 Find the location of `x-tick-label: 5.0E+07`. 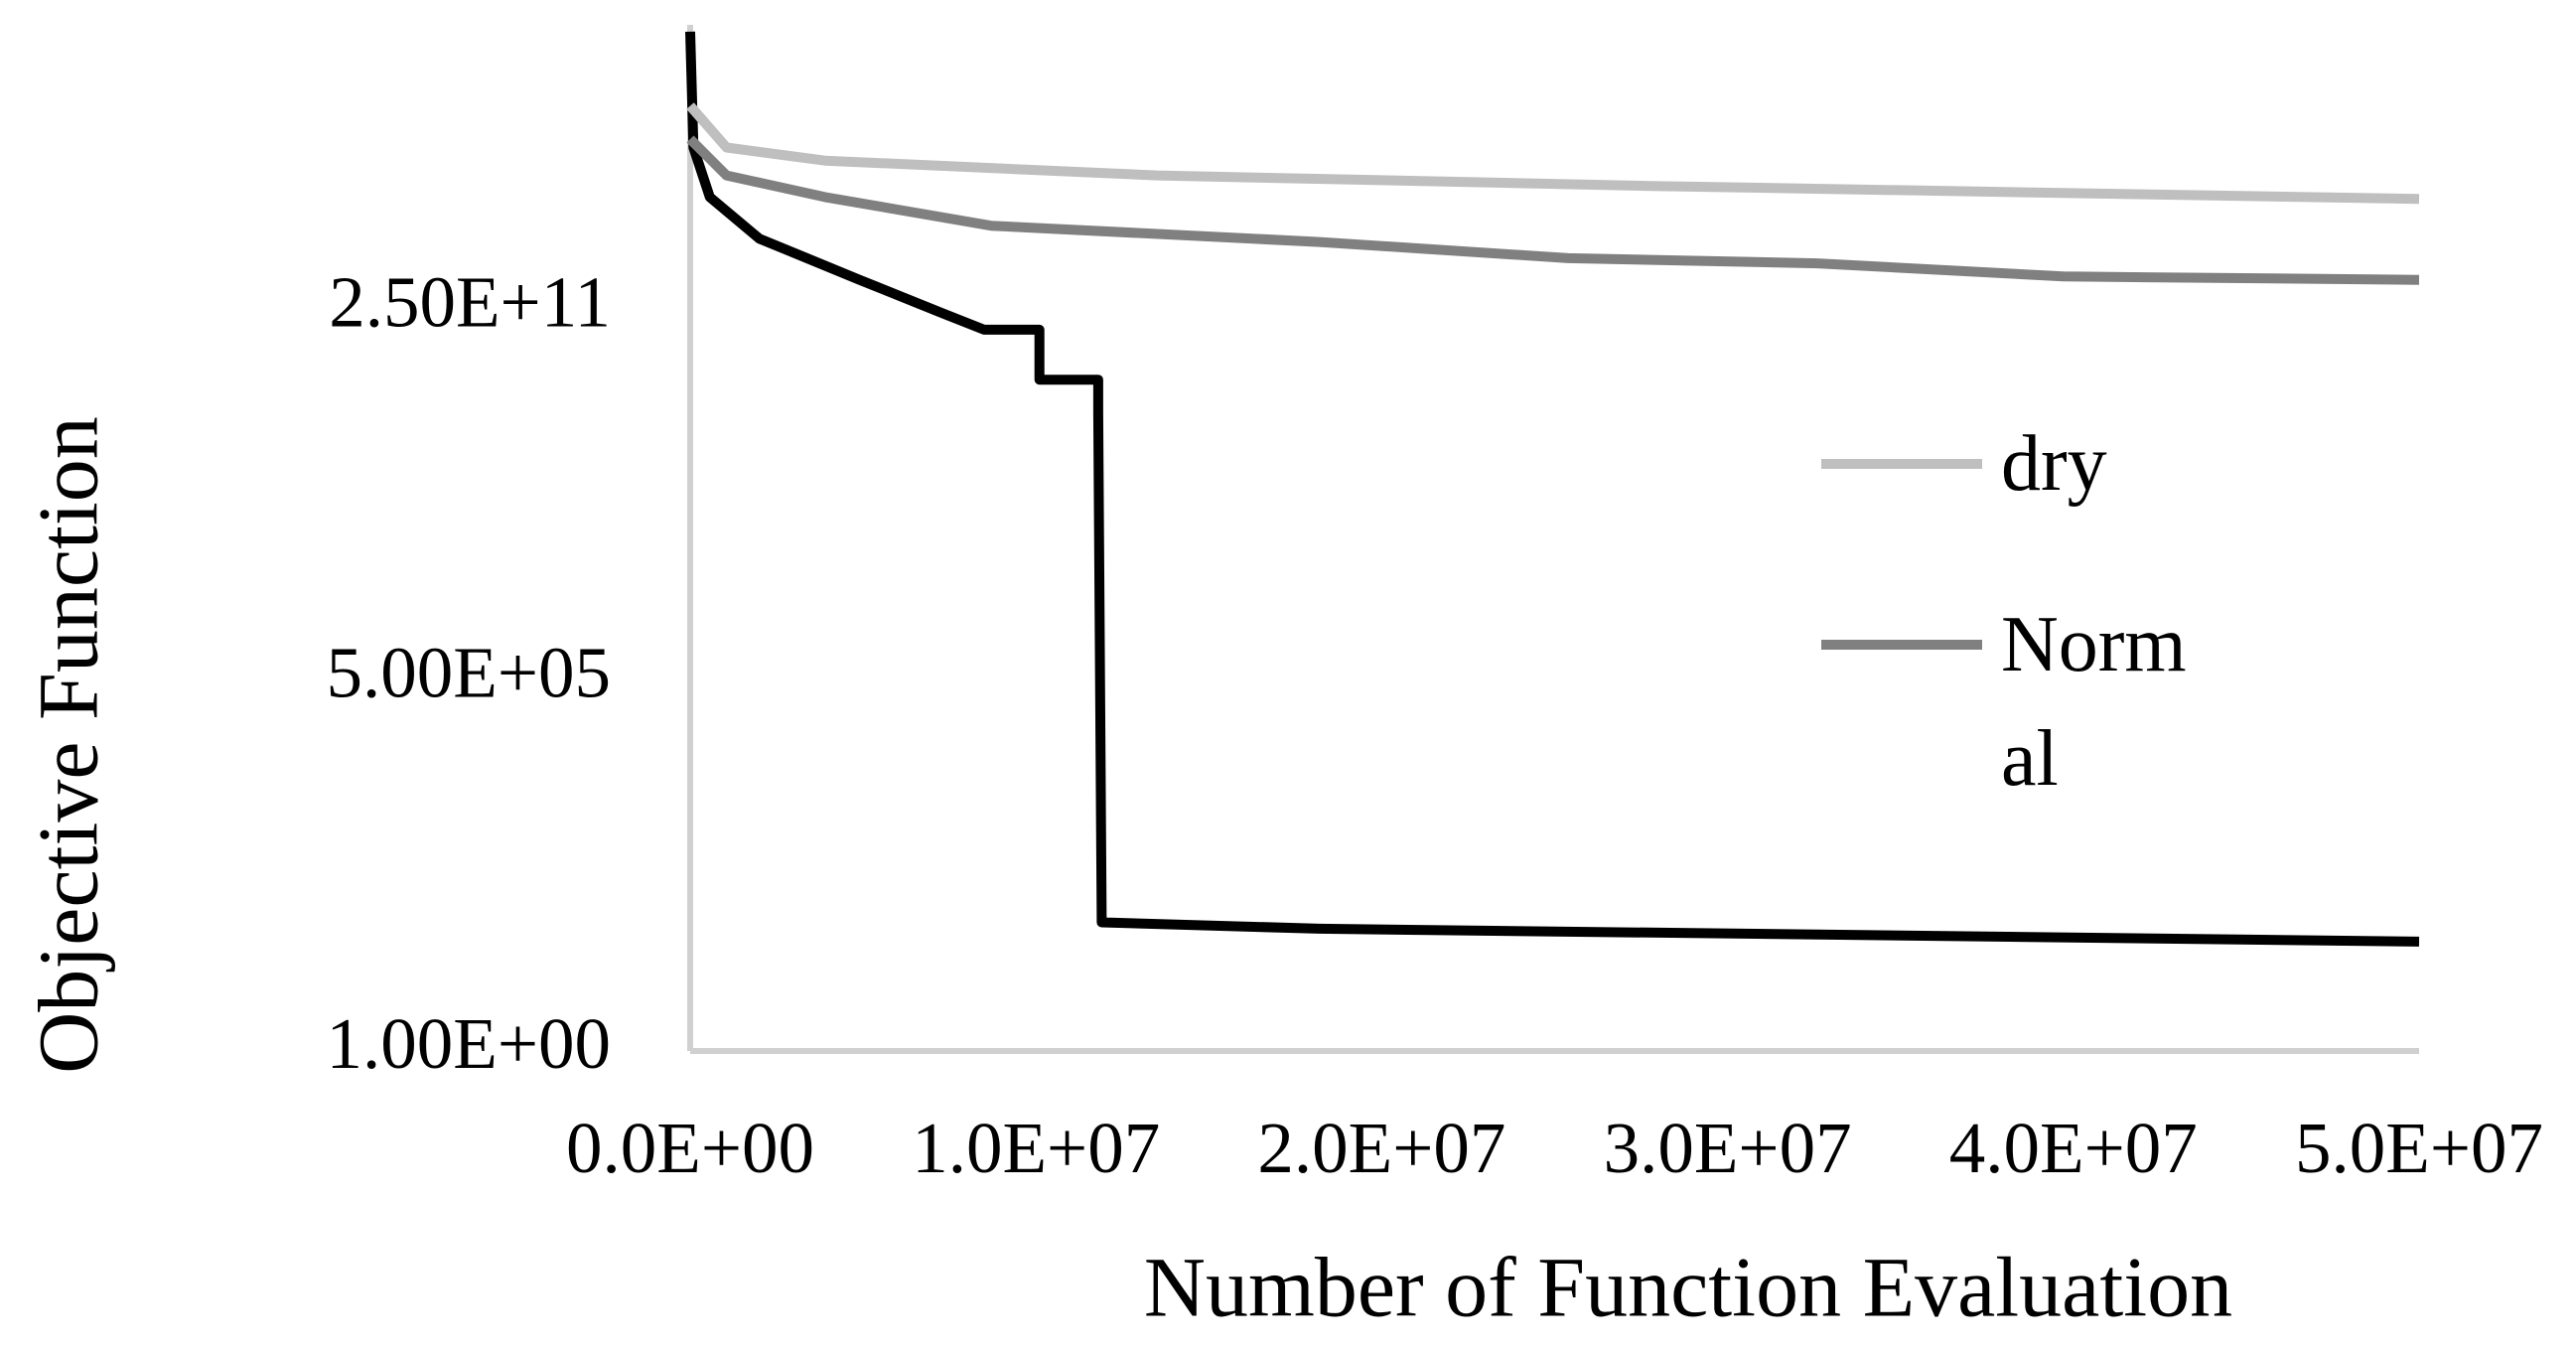

x-tick-label: 5.0E+07 is located at coordinates (2419, 1148).